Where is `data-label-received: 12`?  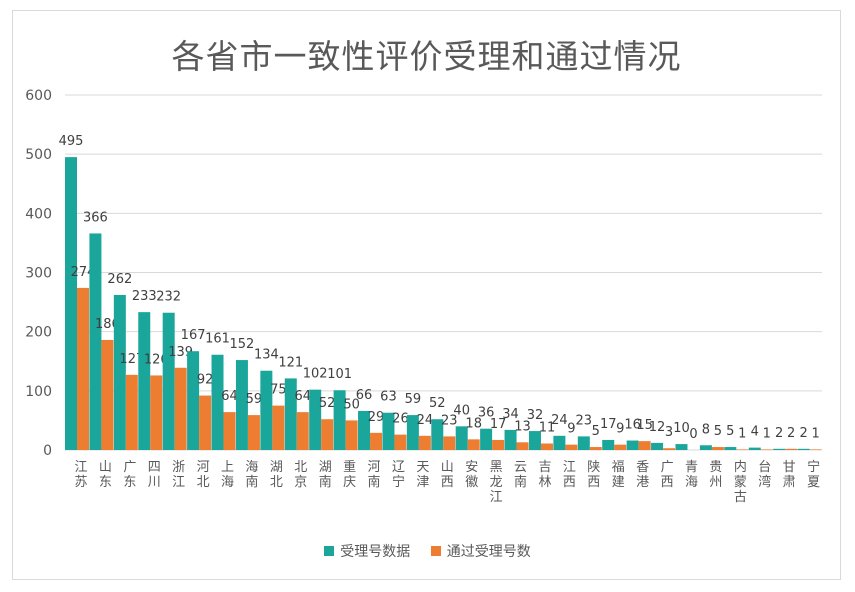 data-label-received: 12 is located at coordinates (657, 427).